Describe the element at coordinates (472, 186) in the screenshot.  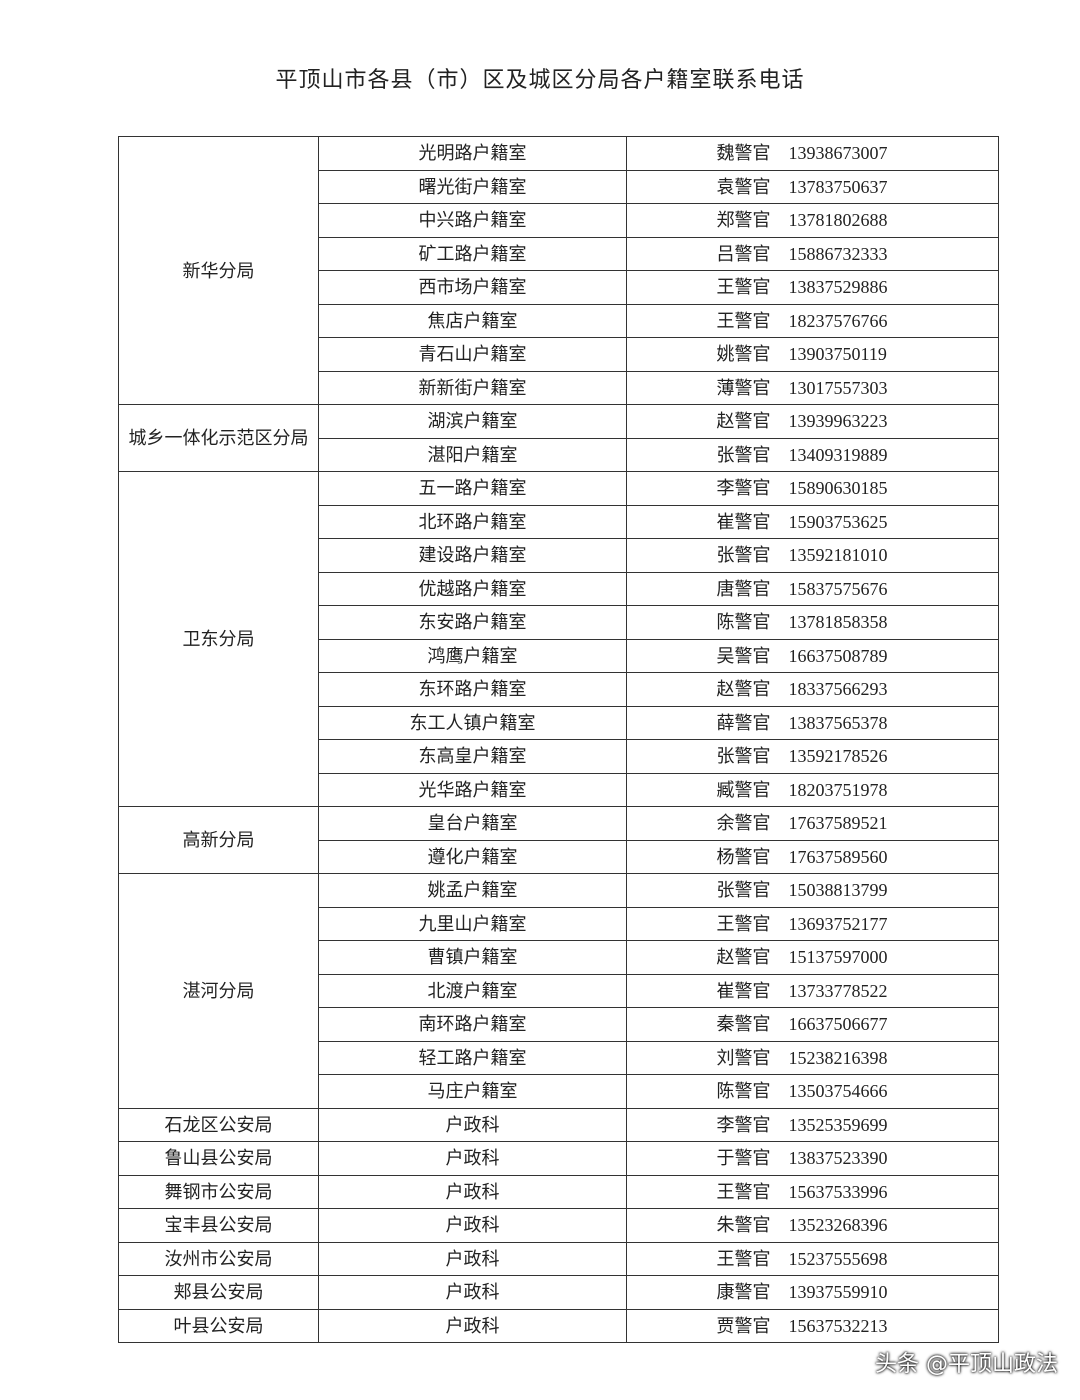
I see `office-cell: 曙光街户籍室` at that location.